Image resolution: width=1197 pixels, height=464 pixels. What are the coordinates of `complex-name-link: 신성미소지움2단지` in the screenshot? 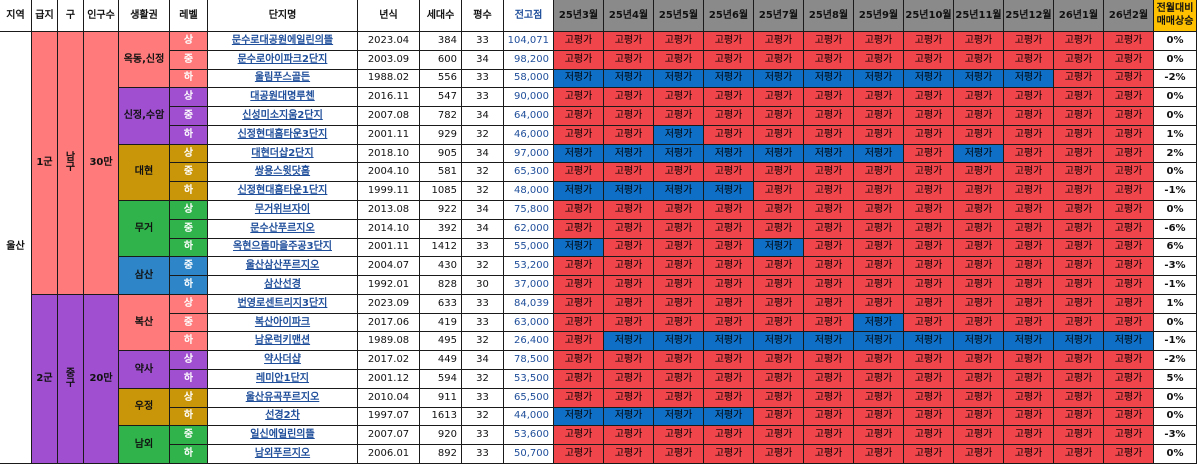 It's located at (283, 116).